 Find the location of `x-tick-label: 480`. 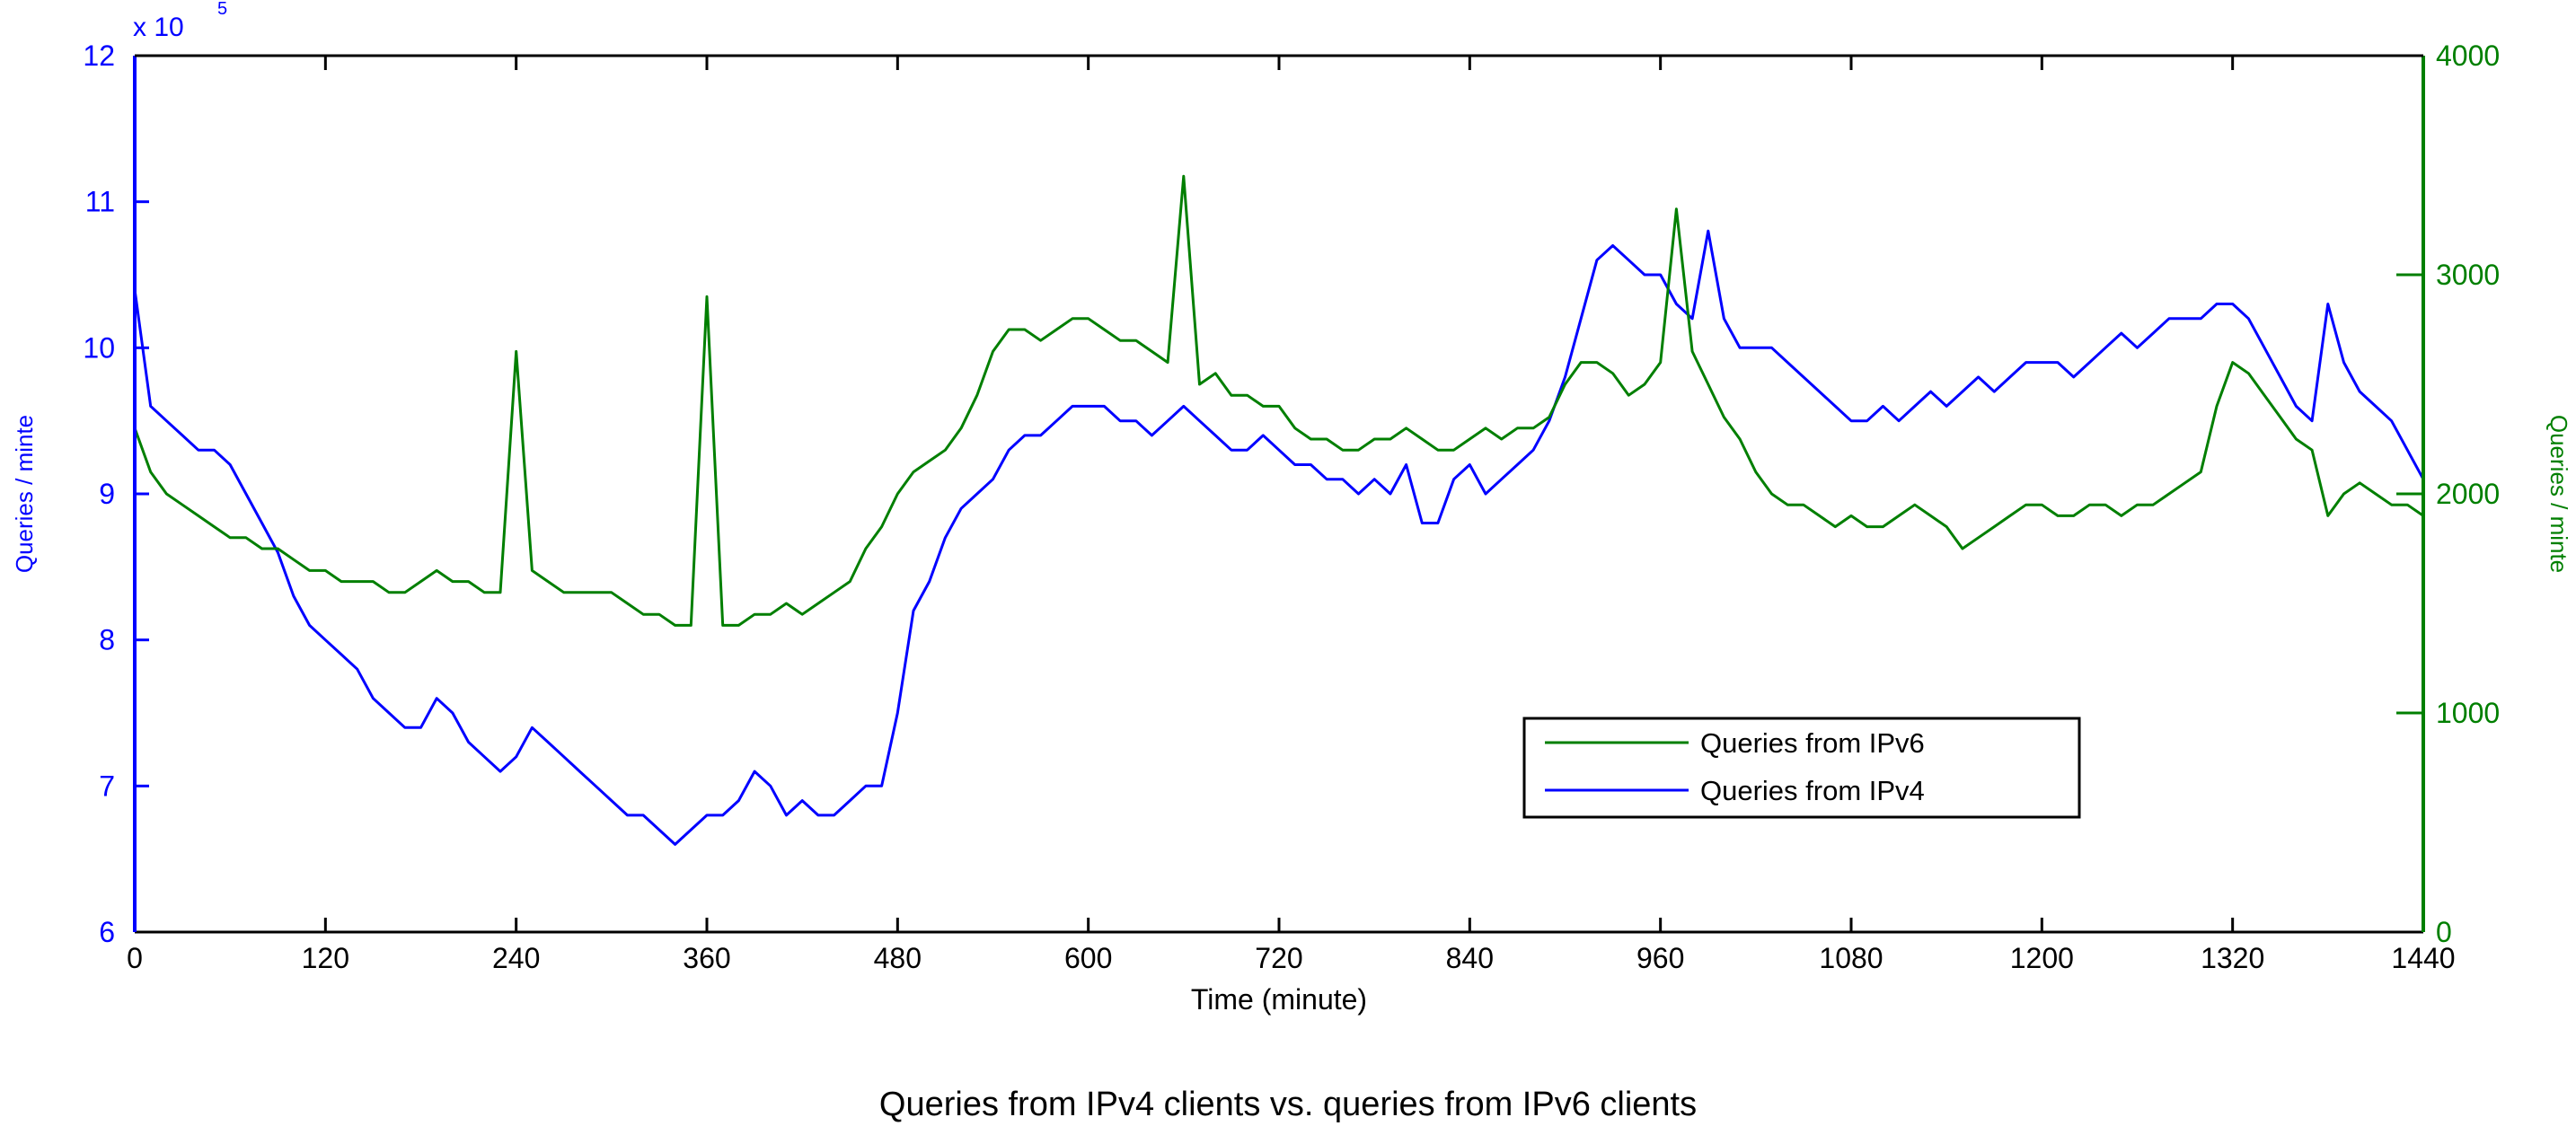

x-tick-label: 480 is located at coordinates (898, 958).